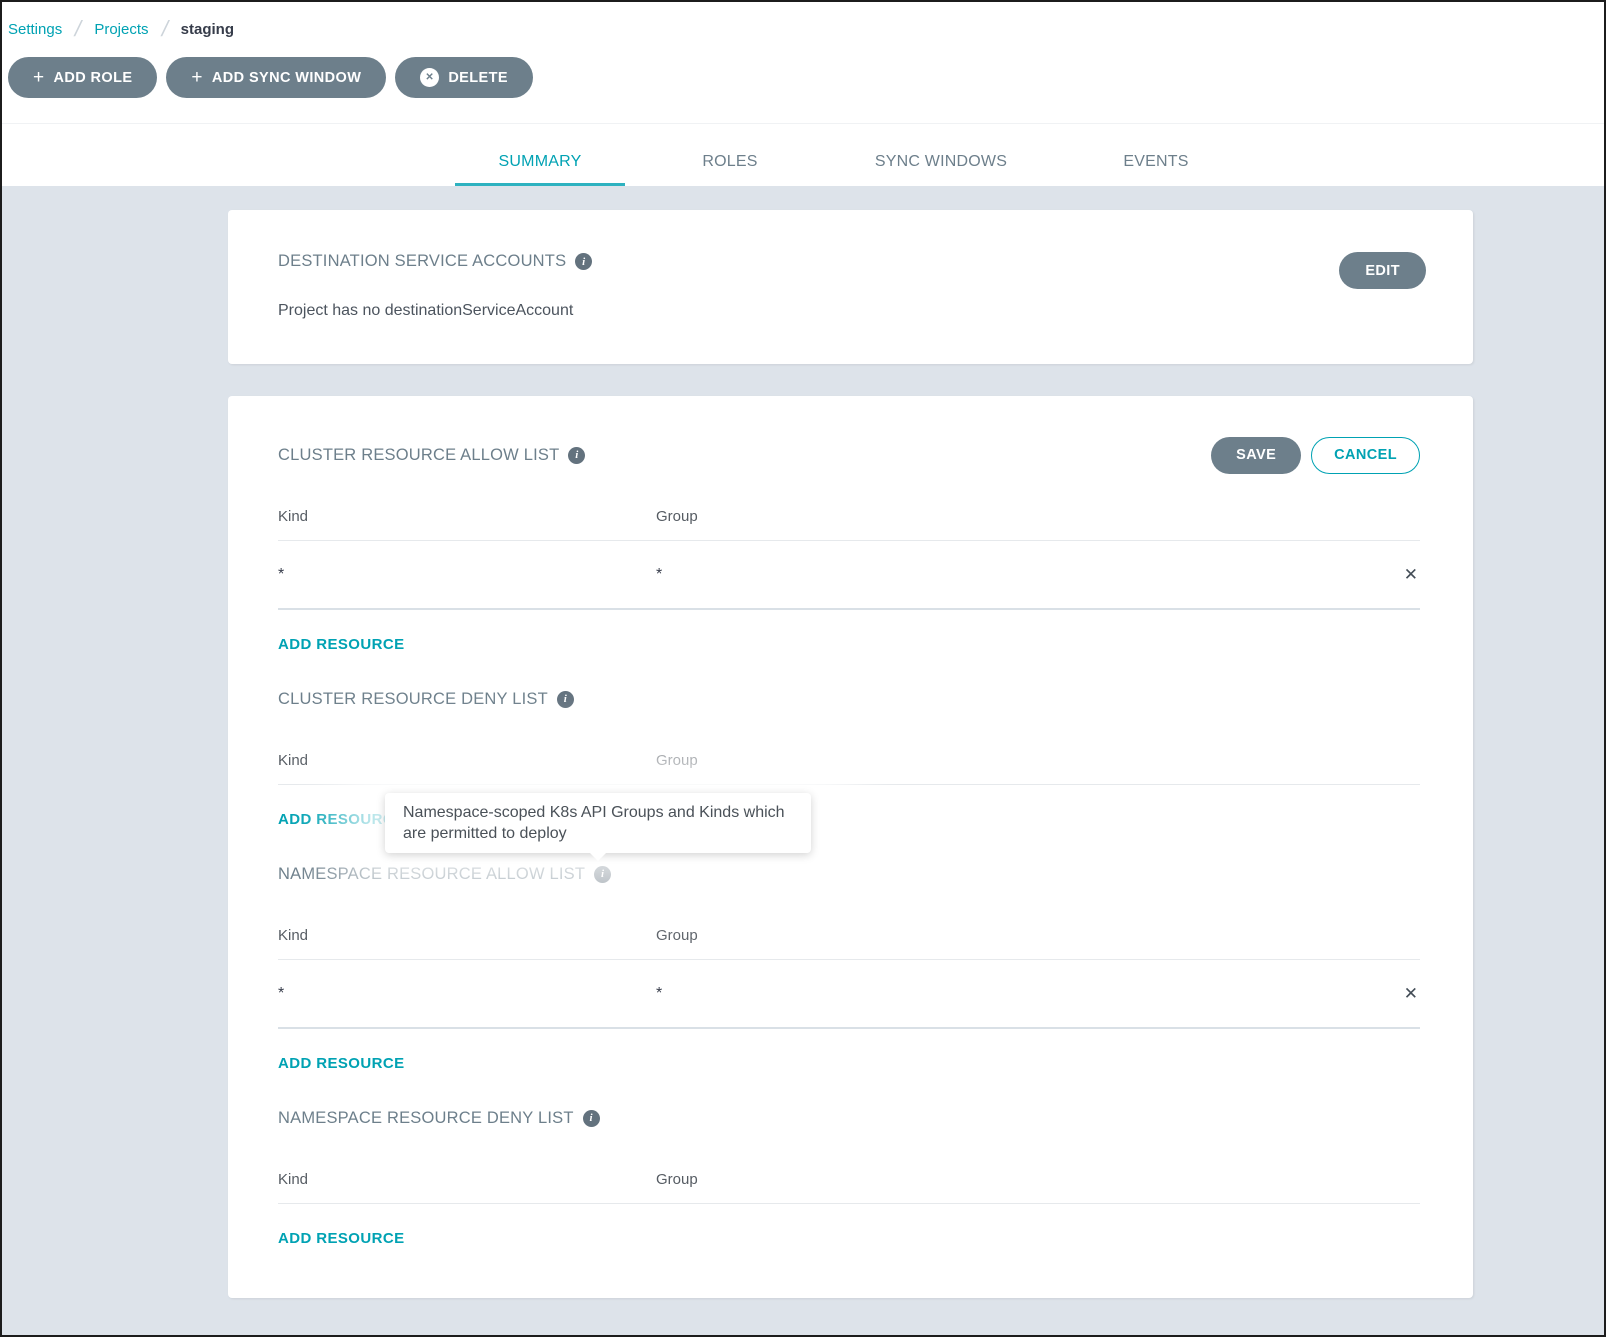 The image size is (1606, 1337). What do you see at coordinates (1365, 455) in the screenshot?
I see `cancel-button: CANCEL` at bounding box center [1365, 455].